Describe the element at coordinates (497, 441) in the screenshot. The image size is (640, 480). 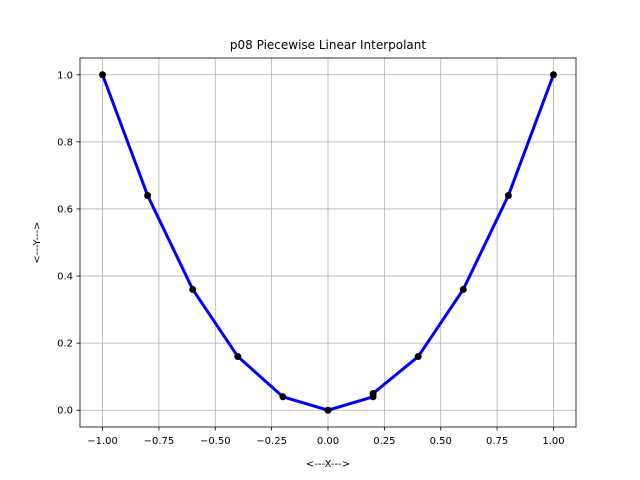
I see `x-tick-label: 0.75` at that location.